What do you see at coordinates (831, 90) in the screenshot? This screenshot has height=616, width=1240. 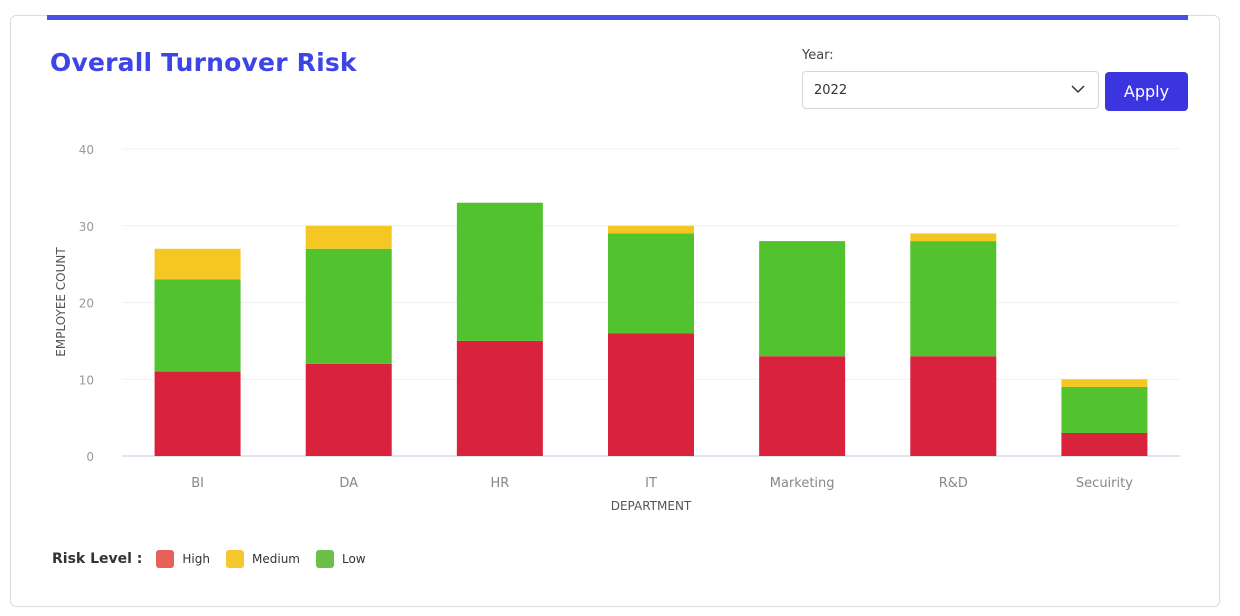 I see `year-value: 2022` at bounding box center [831, 90].